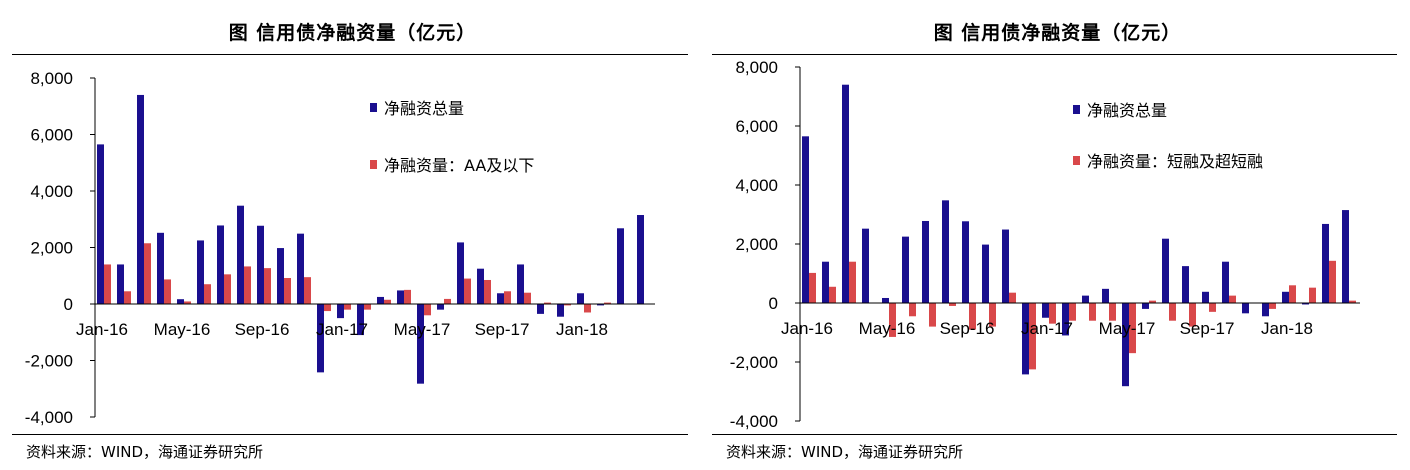 The height and width of the screenshot is (470, 1410). Describe the element at coordinates (773, 303) in the screenshot. I see `y-tick-label: 0` at that location.